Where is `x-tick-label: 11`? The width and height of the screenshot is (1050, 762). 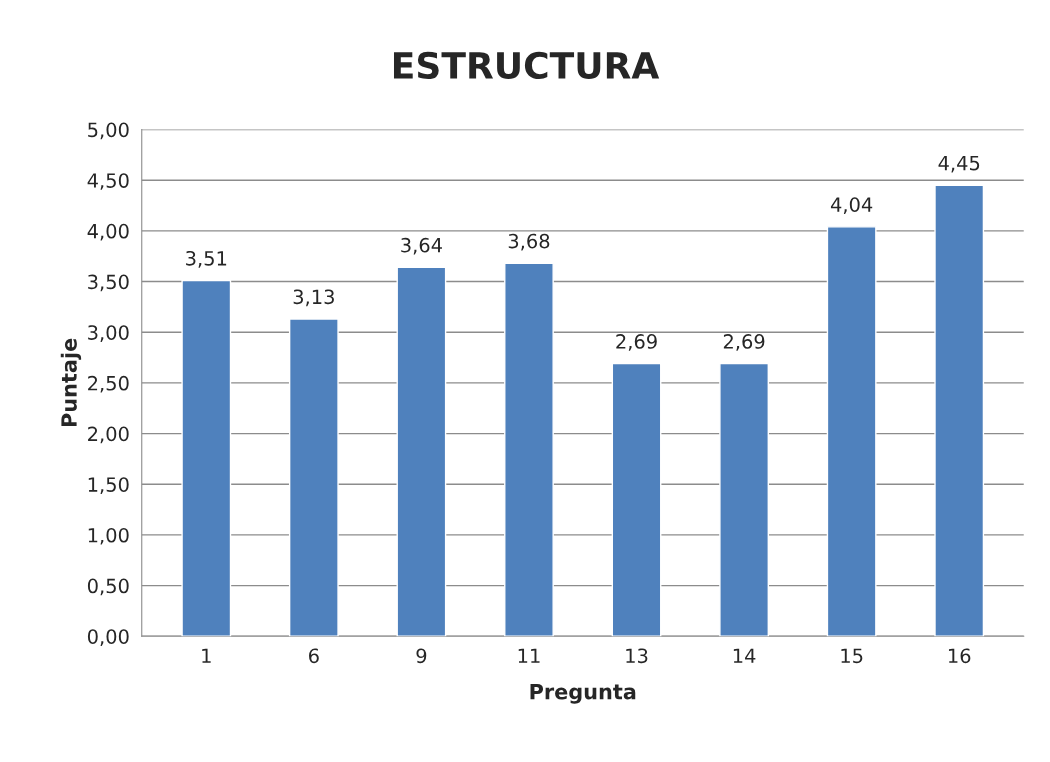 x-tick-label: 11 is located at coordinates (529, 655).